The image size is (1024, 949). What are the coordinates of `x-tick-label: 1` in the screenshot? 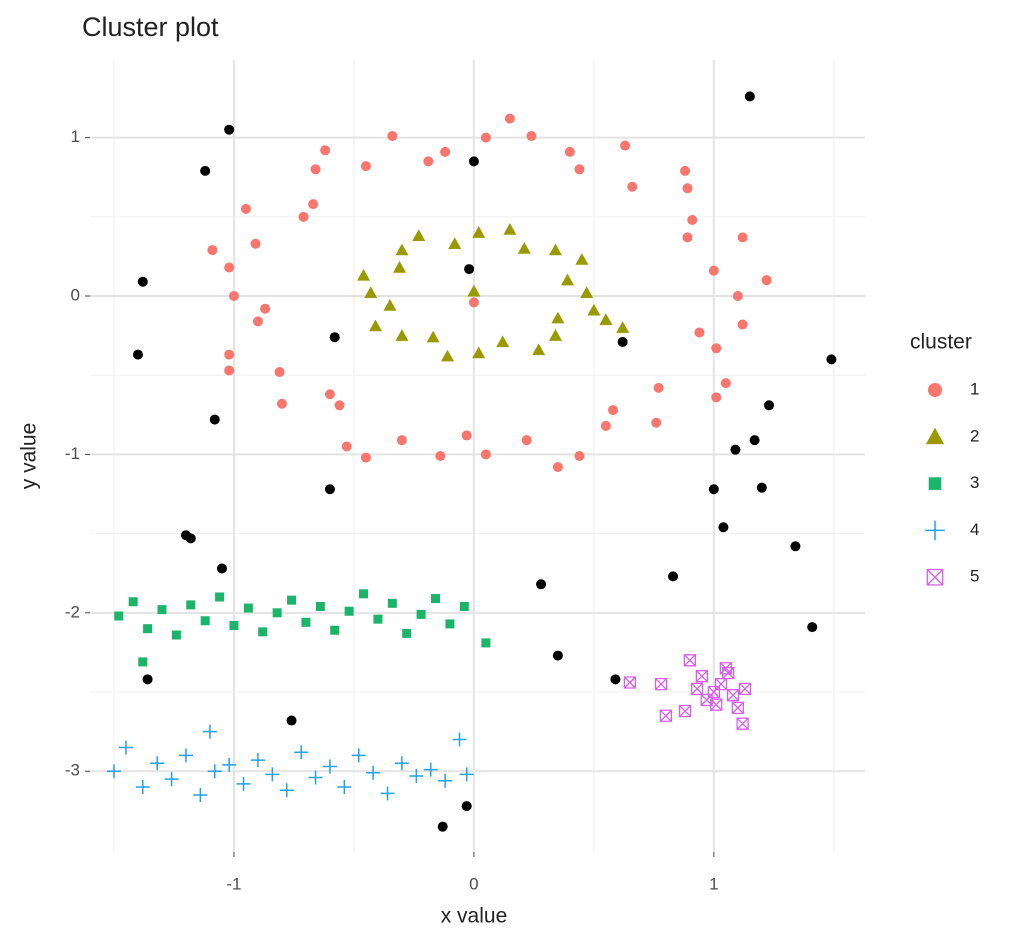 It's located at (713, 883).